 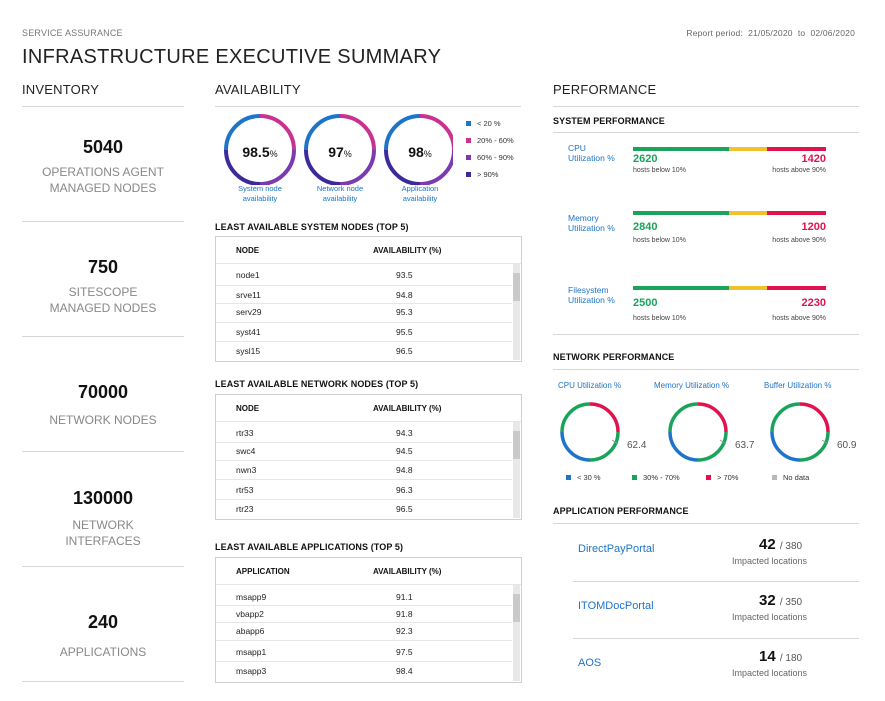 I want to click on application-link: DirectPayPortal, so click(x=616, y=549).